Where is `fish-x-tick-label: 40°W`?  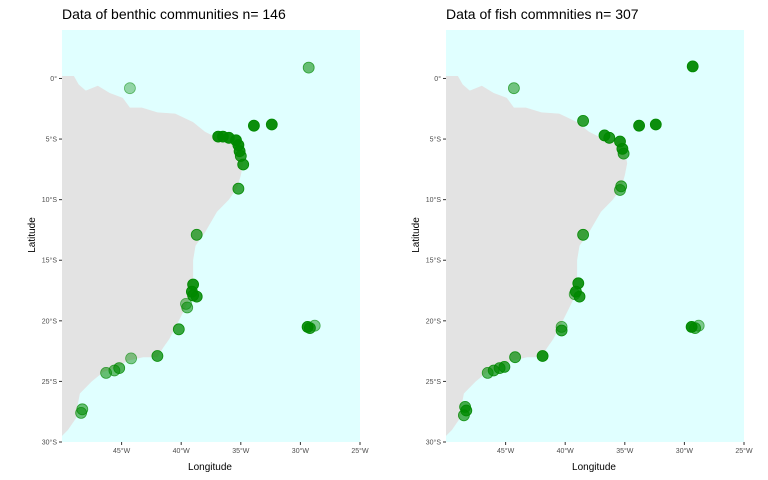
fish-x-tick-label: 40°W is located at coordinates (566, 451).